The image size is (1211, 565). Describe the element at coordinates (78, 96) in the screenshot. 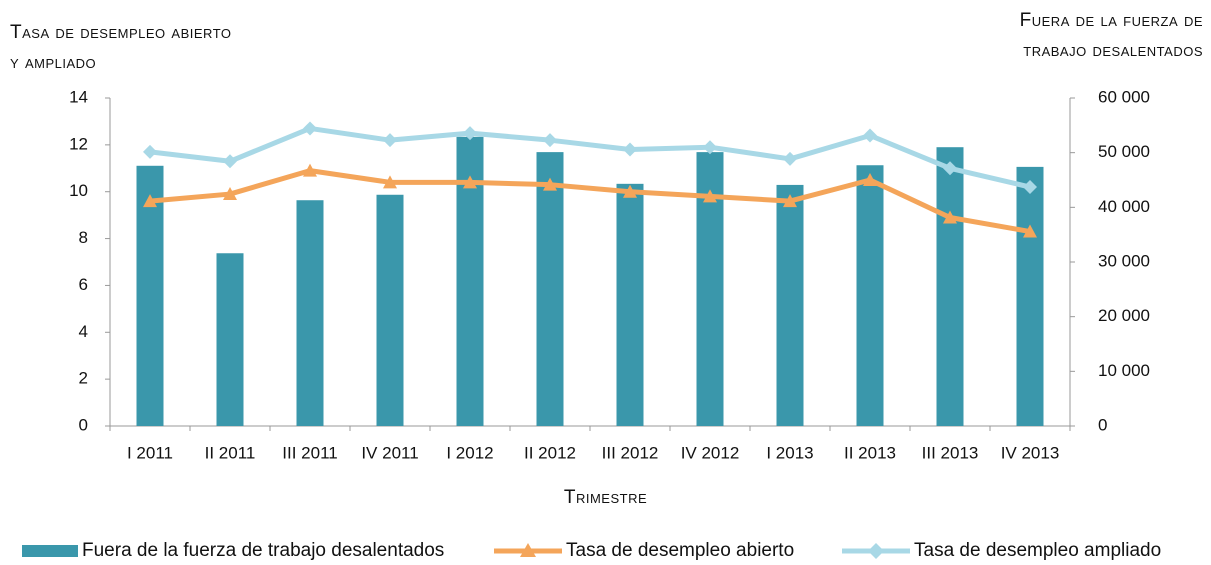

I see `y-tick-label: 14` at that location.